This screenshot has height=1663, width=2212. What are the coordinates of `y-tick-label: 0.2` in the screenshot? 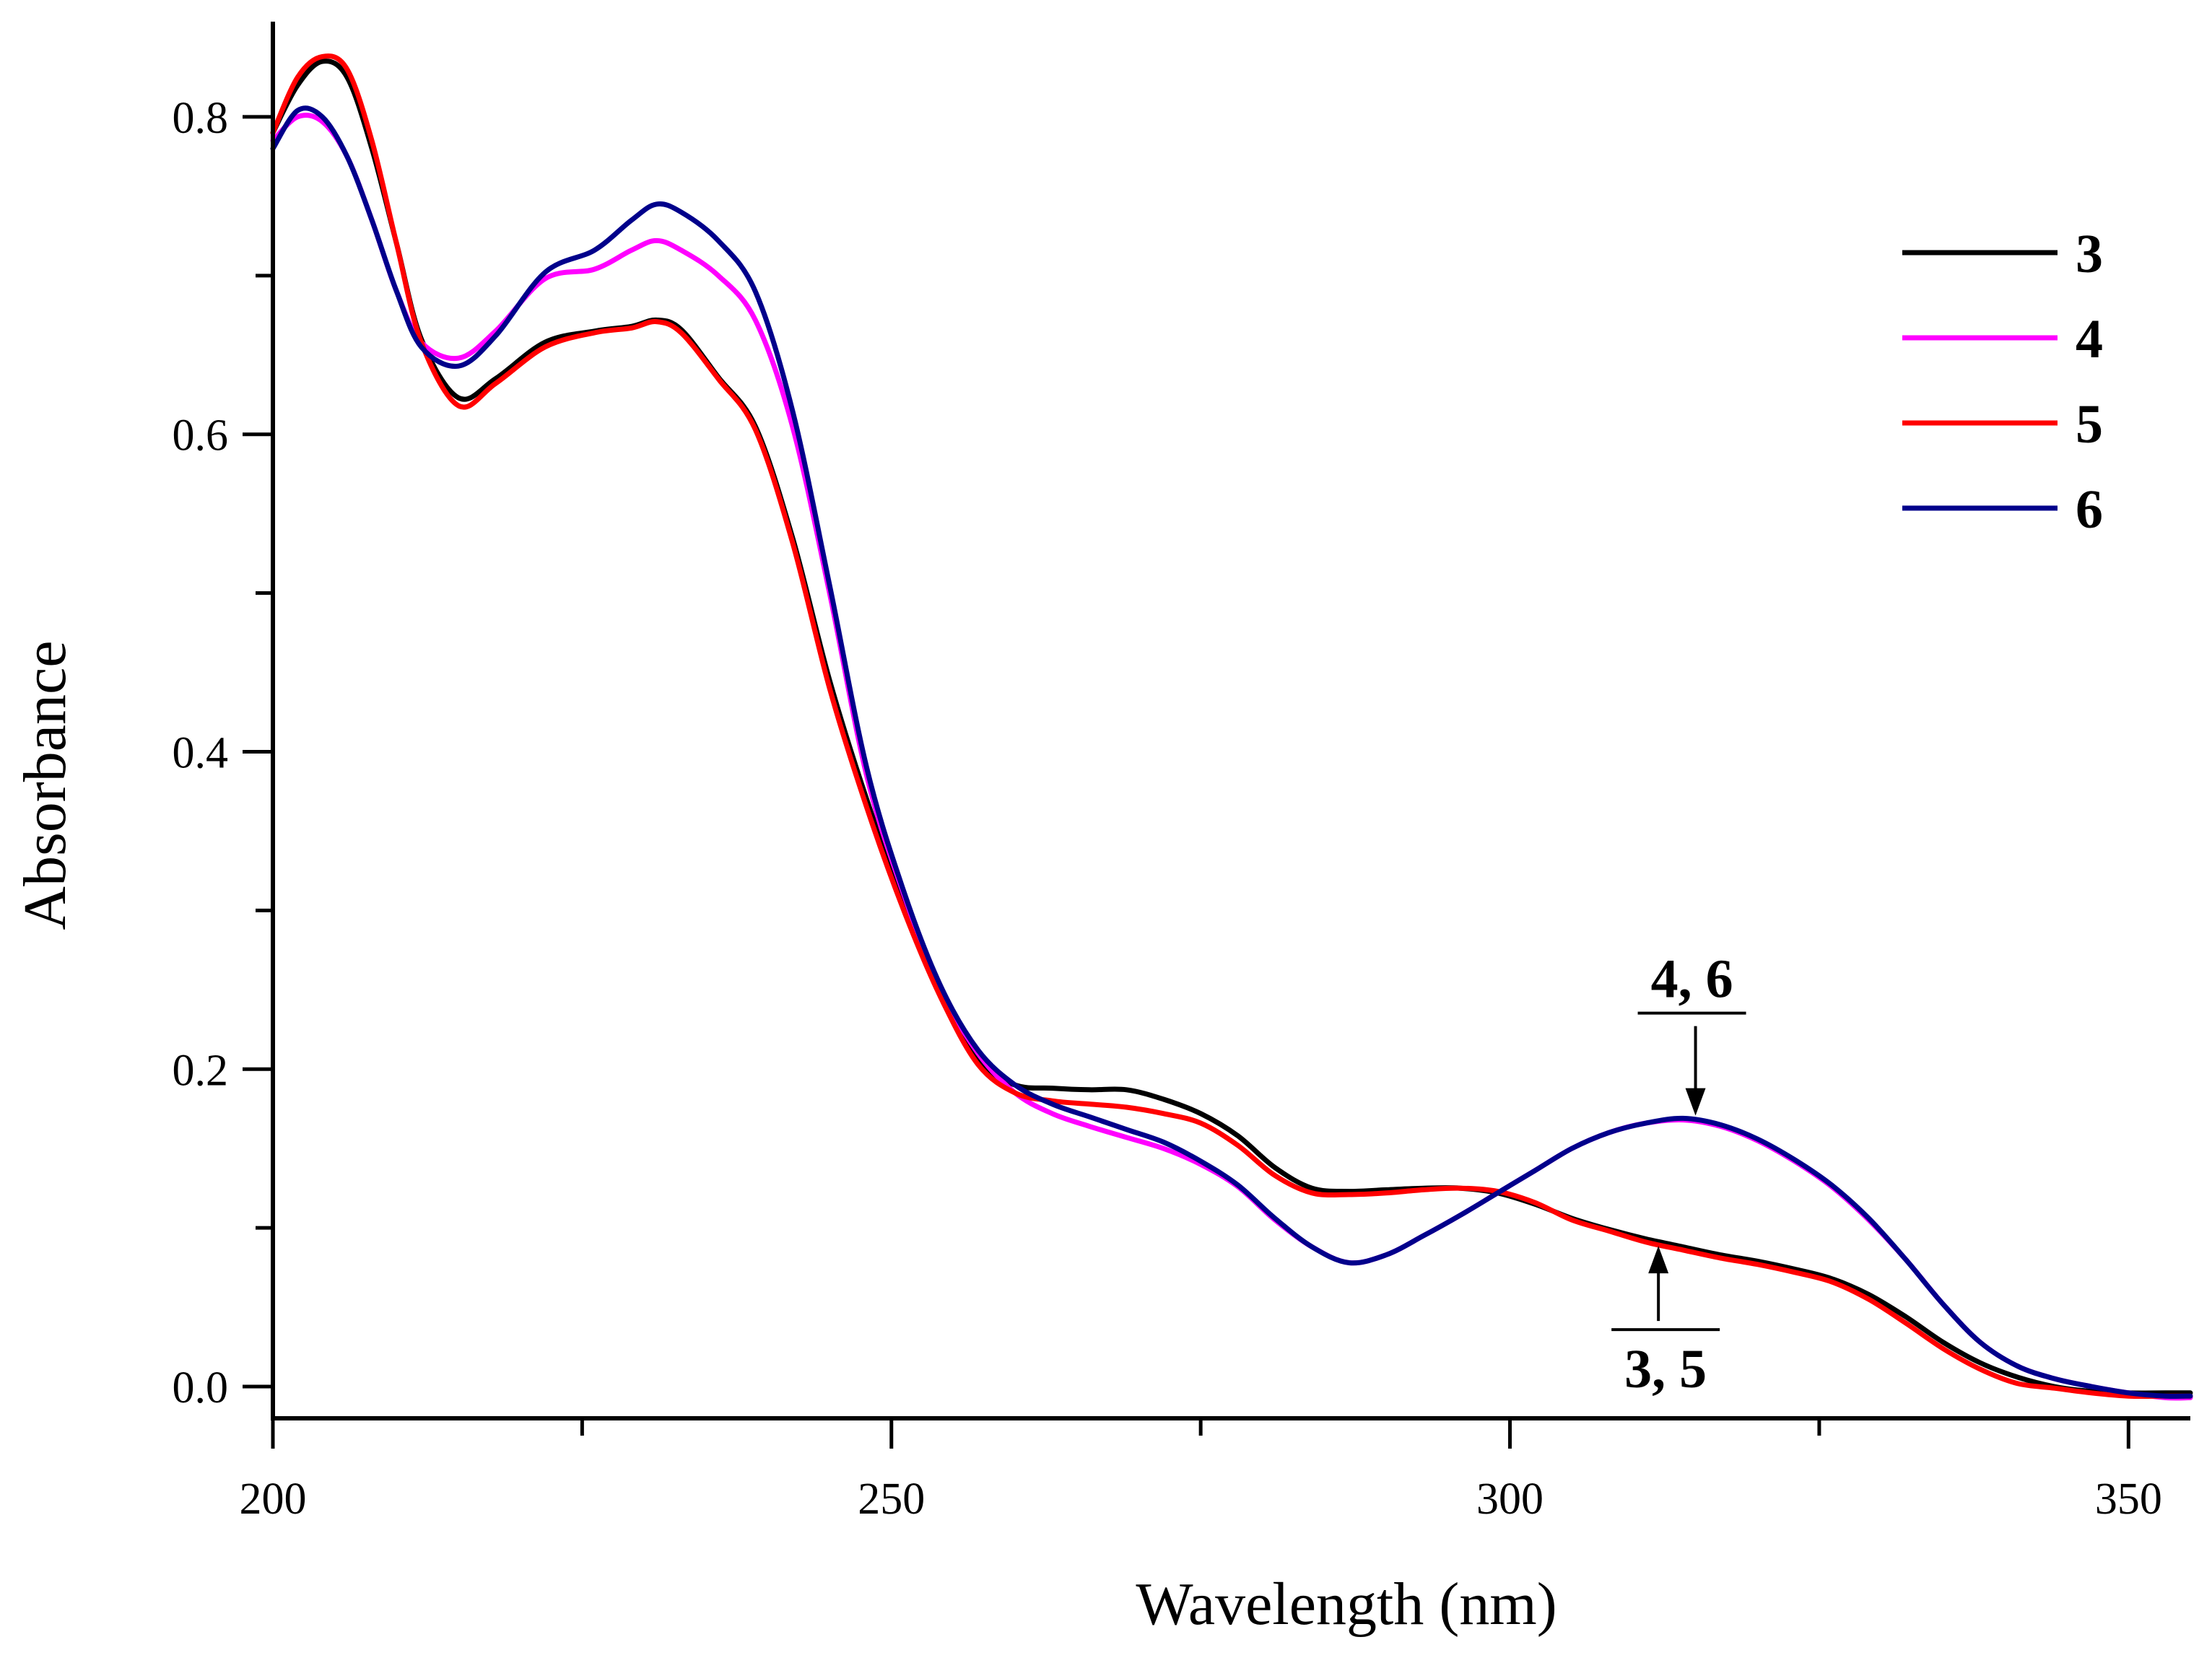 It's located at (201, 1070).